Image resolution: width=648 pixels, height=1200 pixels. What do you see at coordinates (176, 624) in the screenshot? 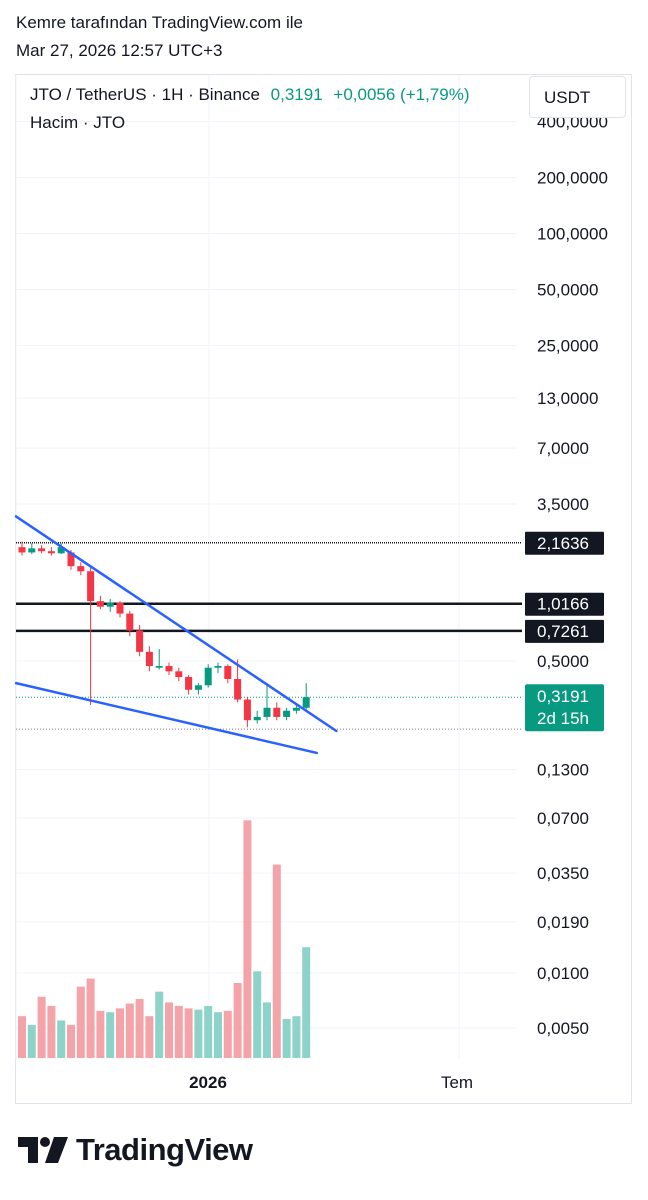
I see `trendline-upper` at bounding box center [176, 624].